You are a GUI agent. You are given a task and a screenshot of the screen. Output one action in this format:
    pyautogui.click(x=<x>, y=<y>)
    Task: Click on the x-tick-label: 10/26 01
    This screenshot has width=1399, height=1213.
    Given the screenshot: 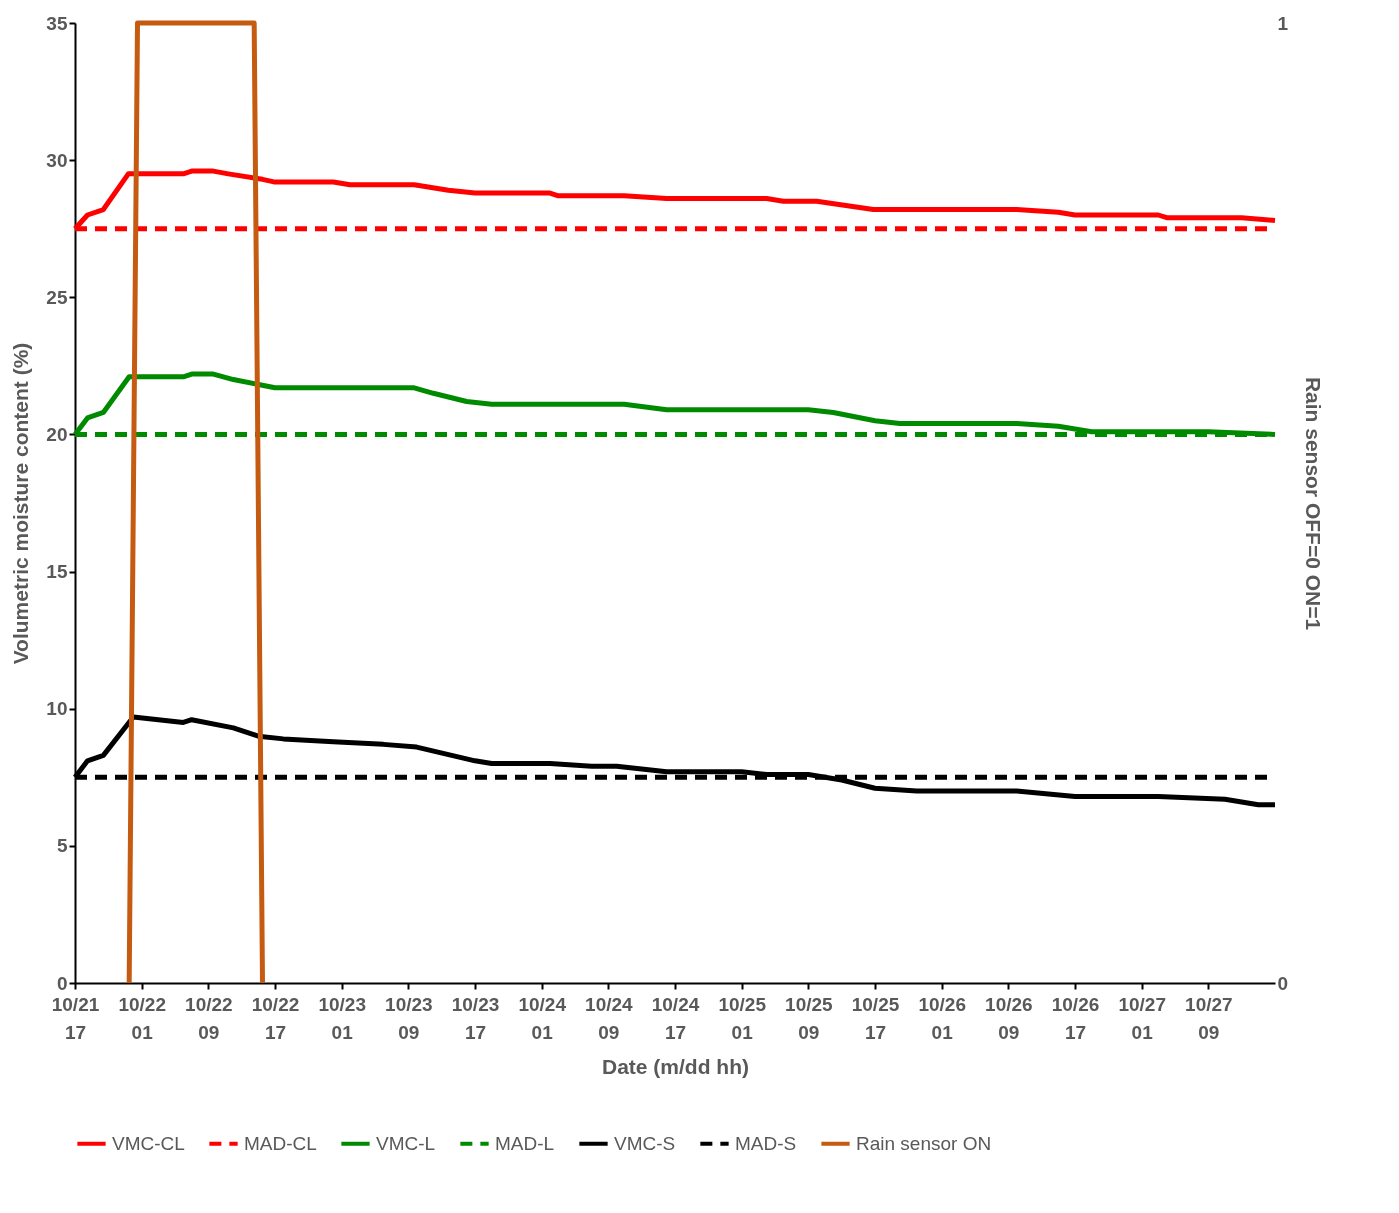 What is the action you would take?
    pyautogui.click(x=942, y=1018)
    